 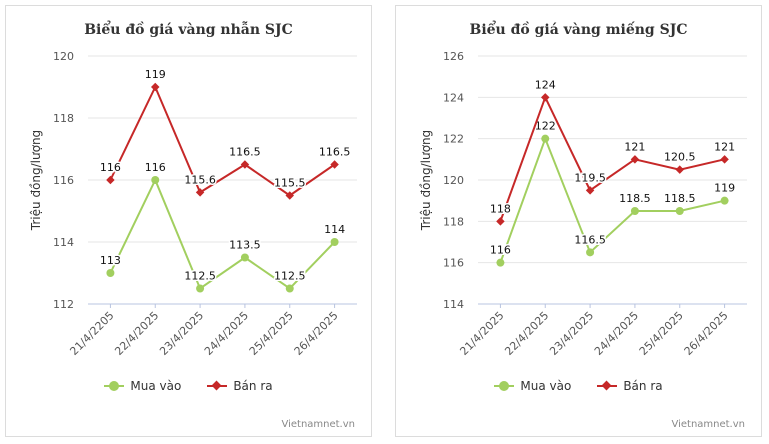 I want to click on data-label: 115.6, so click(x=200, y=179).